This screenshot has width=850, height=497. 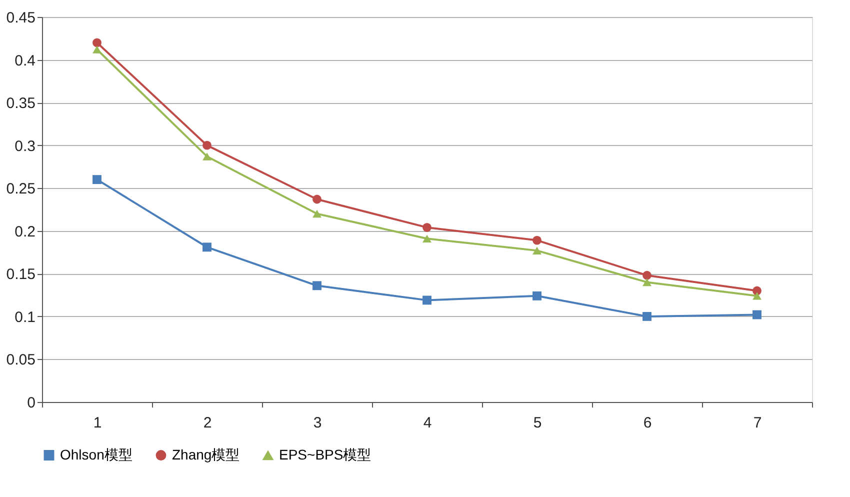 I want to click on legend-label: Zhang模型, so click(x=206, y=454).